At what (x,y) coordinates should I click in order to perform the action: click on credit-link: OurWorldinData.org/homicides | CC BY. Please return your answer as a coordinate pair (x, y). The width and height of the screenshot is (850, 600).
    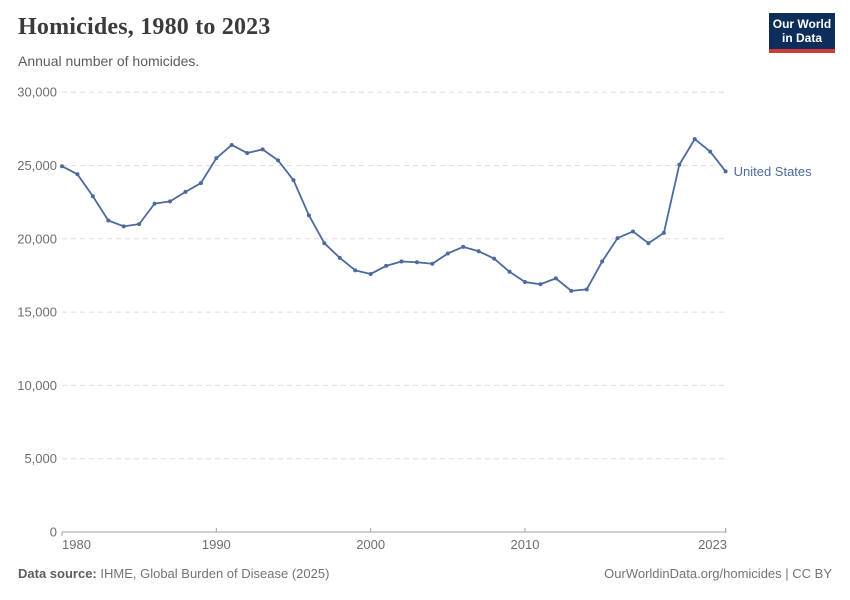
    Looking at the image, I should click on (718, 573).